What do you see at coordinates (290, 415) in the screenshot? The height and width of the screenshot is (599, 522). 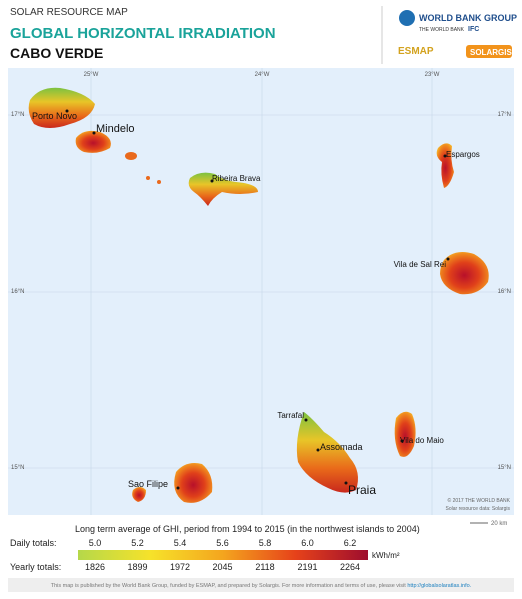 I see `place-label: Tarrafal` at bounding box center [290, 415].